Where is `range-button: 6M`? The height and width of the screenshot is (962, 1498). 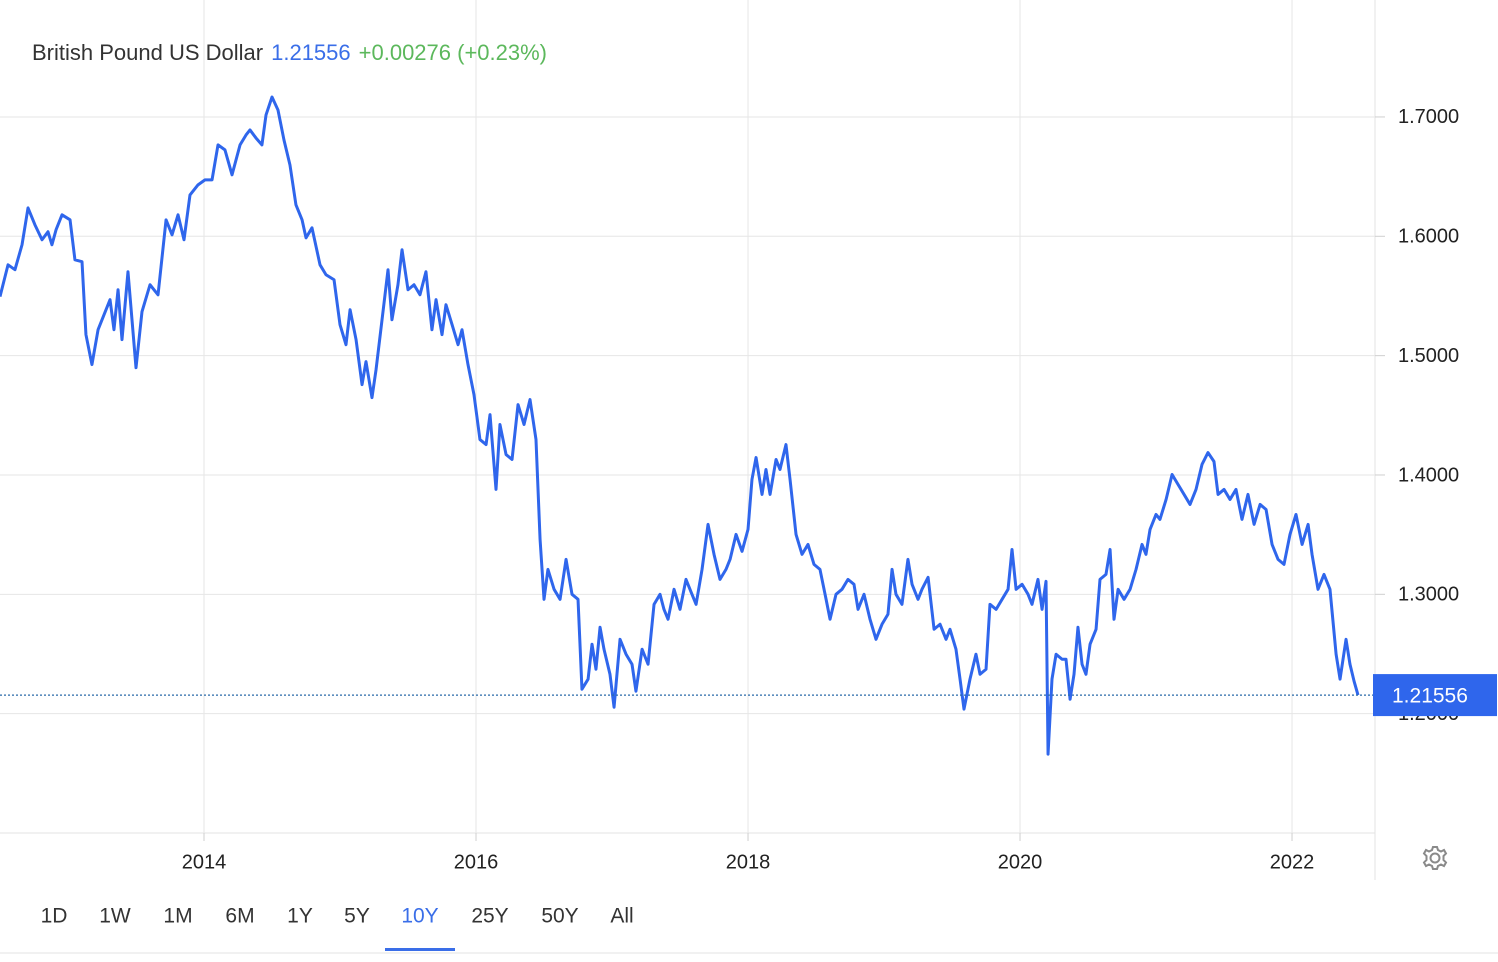 range-button: 6M is located at coordinates (239, 916).